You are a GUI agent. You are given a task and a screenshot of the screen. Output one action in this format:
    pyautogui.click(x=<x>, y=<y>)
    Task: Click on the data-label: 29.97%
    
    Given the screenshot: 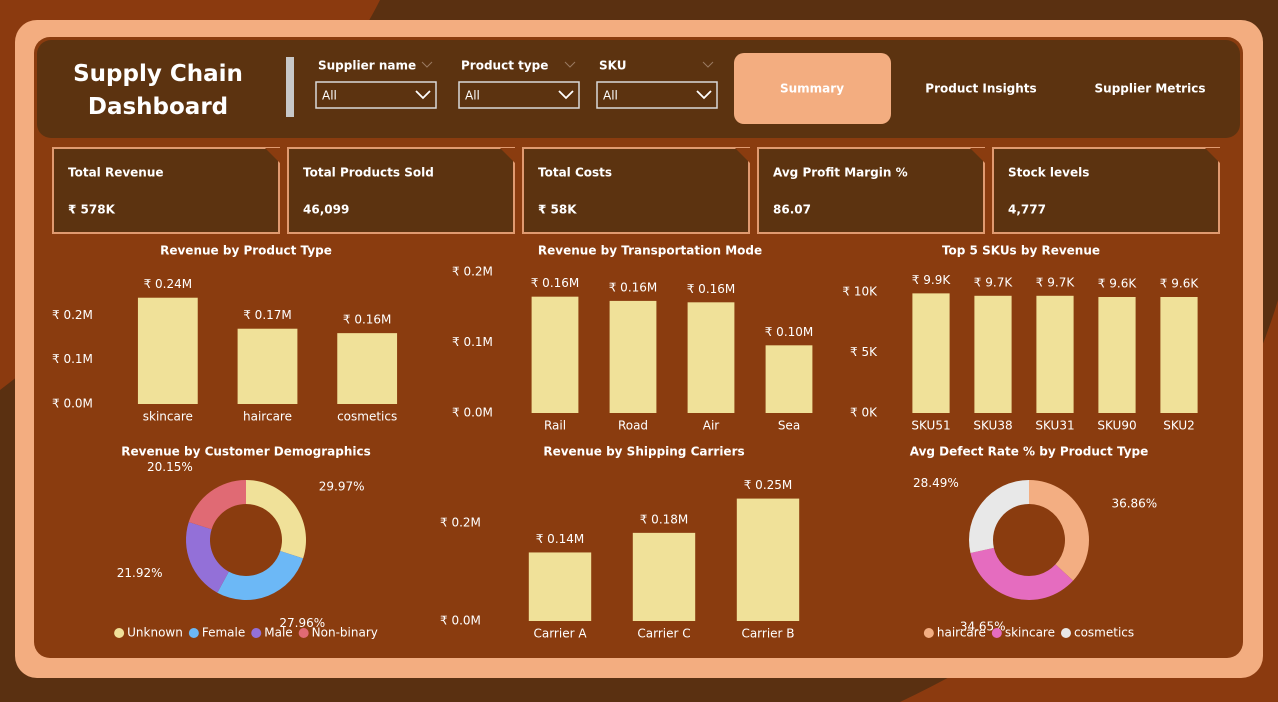 What is the action you would take?
    pyautogui.click(x=342, y=487)
    